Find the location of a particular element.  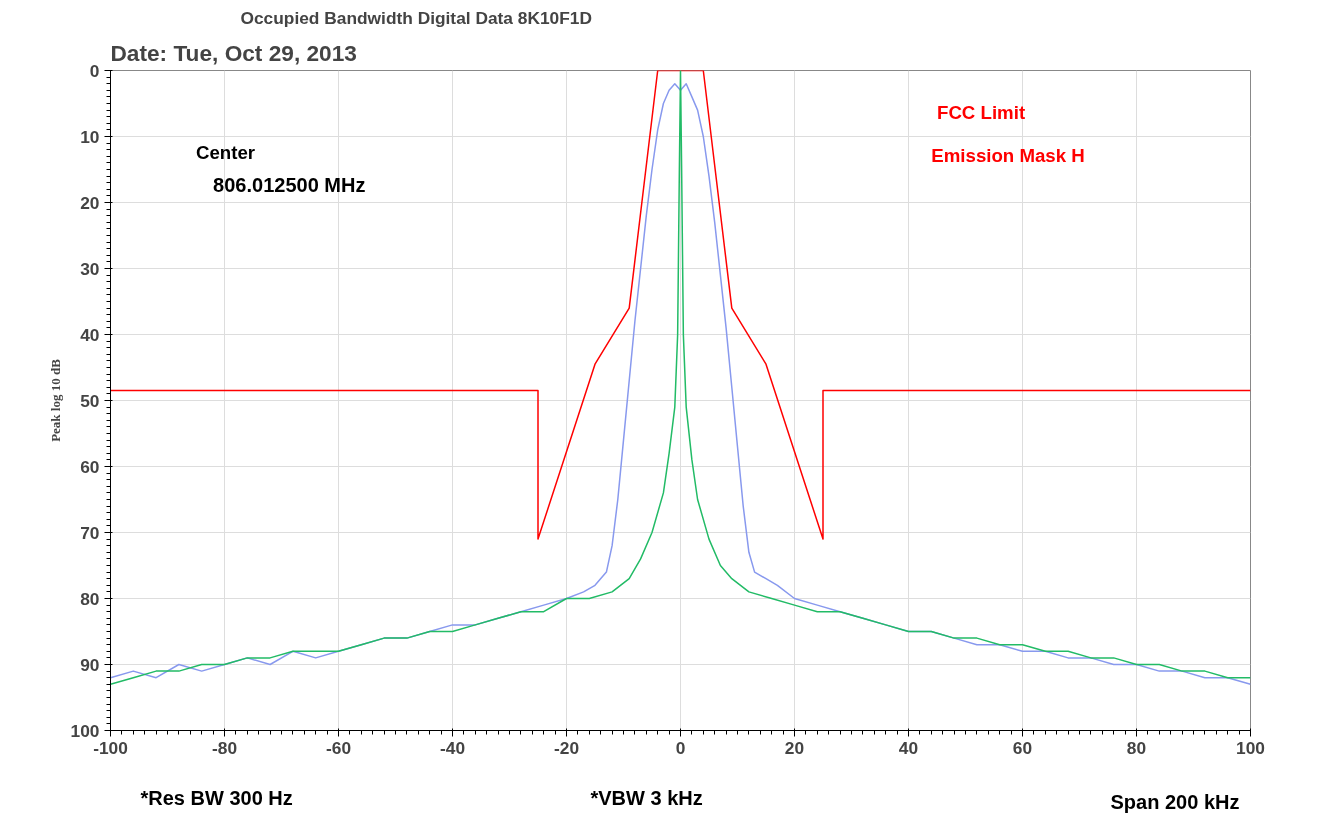

annotation: FCC Limit is located at coordinates (981, 113).